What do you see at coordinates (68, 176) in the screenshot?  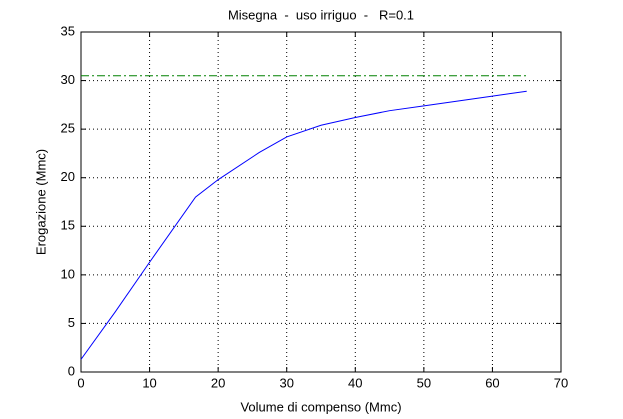 I see `y-tick-label: 20` at bounding box center [68, 176].